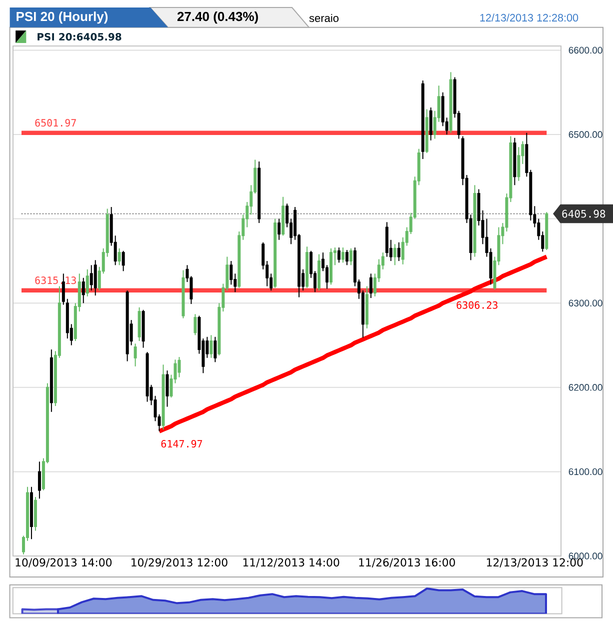 This screenshot has width=613, height=627. Describe the element at coordinates (585, 303) in the screenshot. I see `y-tick-label: 6300.00` at that location.